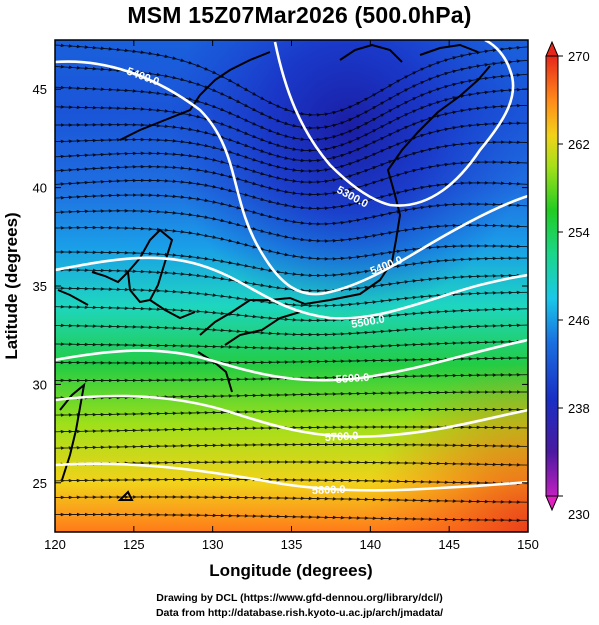 The image size is (599, 625). I want to click on colorbar-tick-label: 230, so click(579, 514).